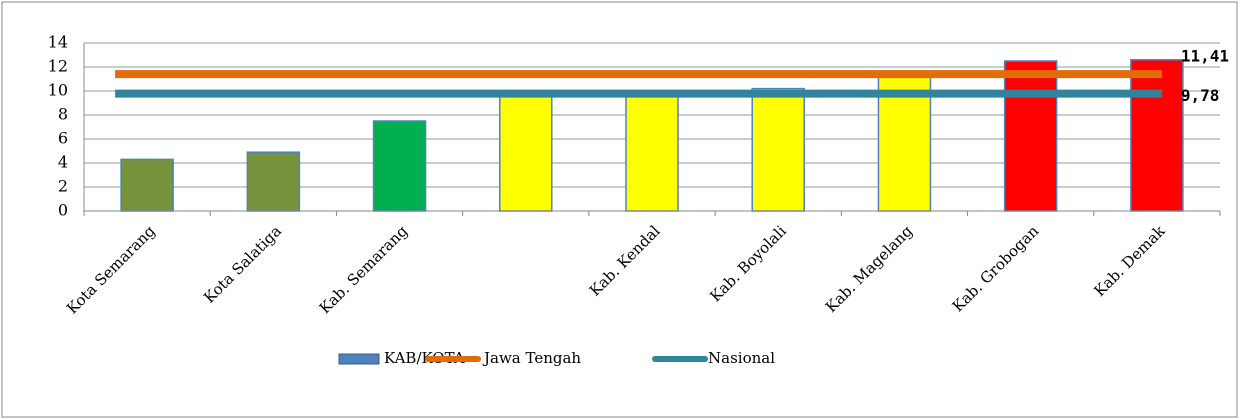  What do you see at coordinates (63, 210) in the screenshot?
I see `y-tick-label: 0` at bounding box center [63, 210].